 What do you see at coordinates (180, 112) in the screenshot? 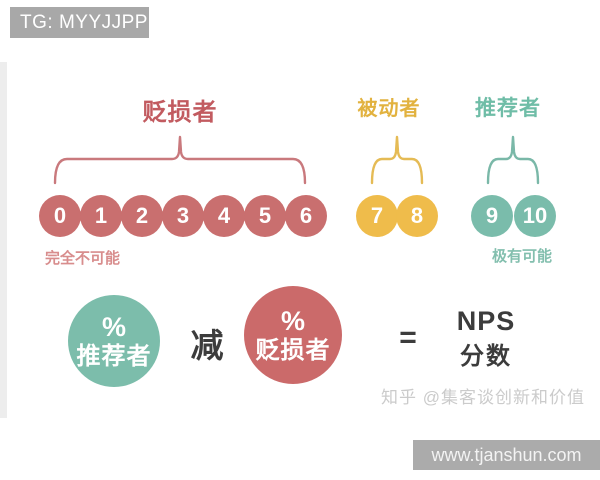
I see `detractors-label: 贬损者` at bounding box center [180, 112].